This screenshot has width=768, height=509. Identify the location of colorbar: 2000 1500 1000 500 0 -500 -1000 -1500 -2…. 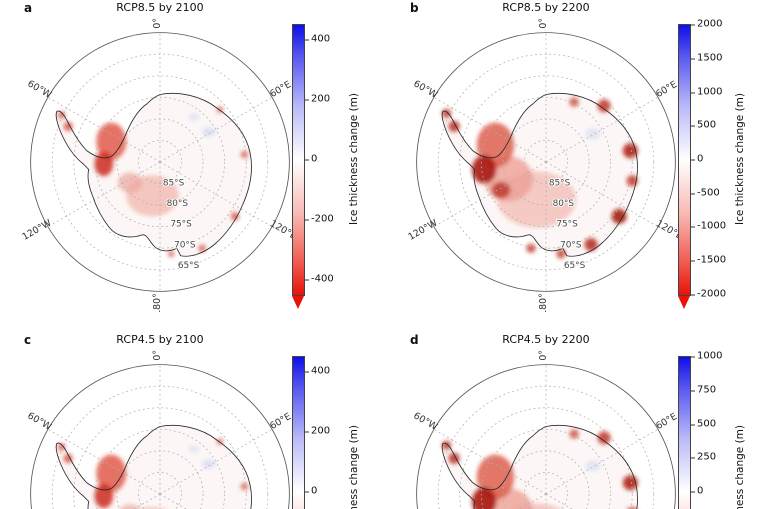
(723, 176).